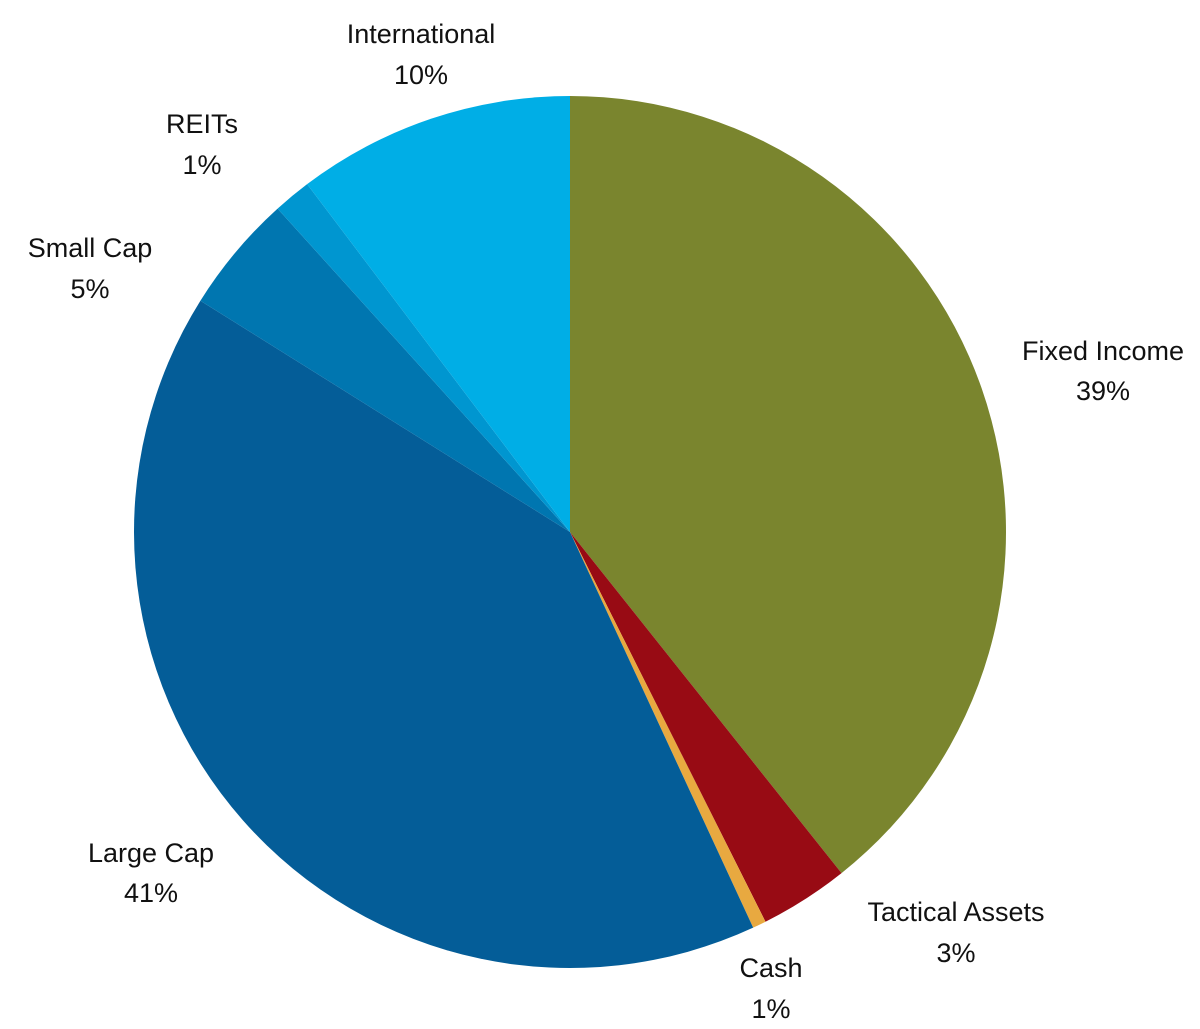 This screenshot has width=1200, height=1029. I want to click on label-value-fixed-income: 39%, so click(1103, 391).